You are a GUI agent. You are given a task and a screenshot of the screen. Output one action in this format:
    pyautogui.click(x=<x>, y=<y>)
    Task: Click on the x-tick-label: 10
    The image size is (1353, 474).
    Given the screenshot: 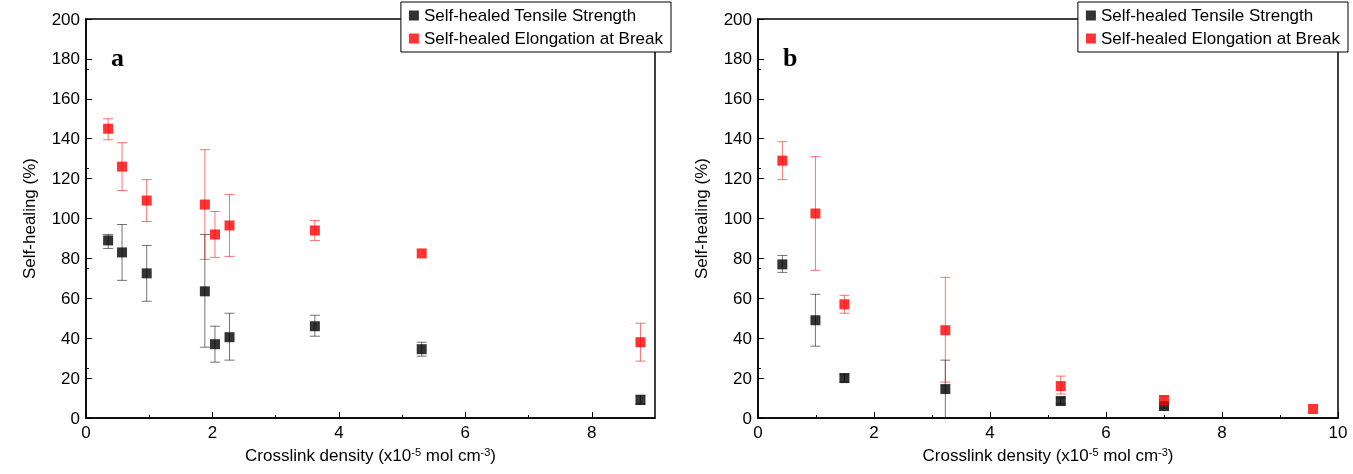 What is the action you would take?
    pyautogui.click(x=1338, y=432)
    